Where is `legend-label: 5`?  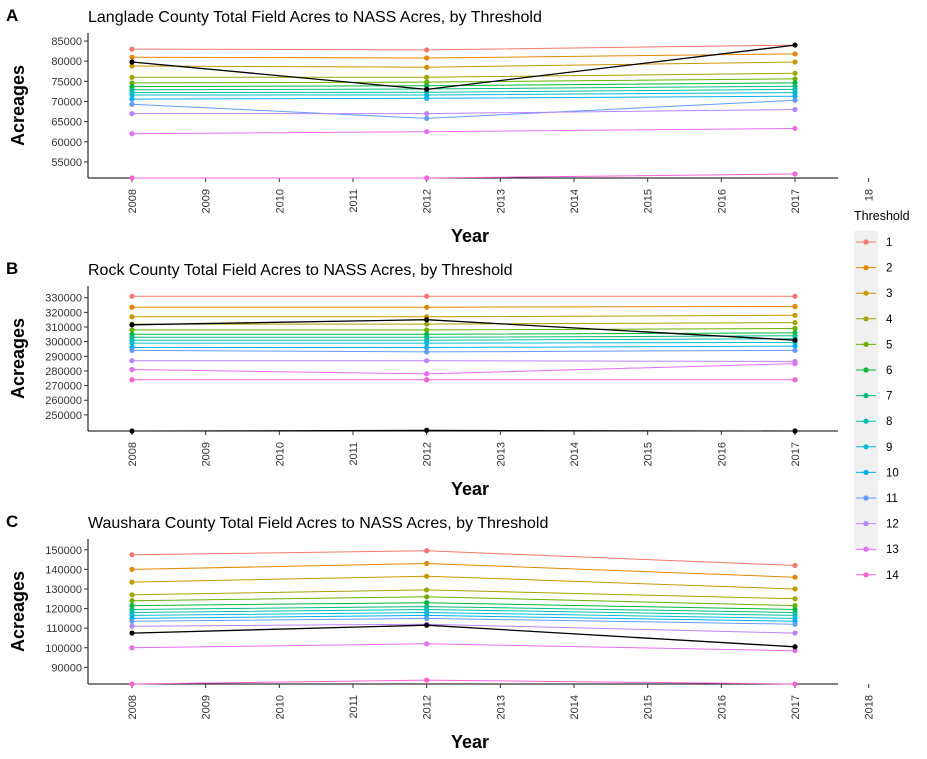 legend-label: 5 is located at coordinates (889, 345).